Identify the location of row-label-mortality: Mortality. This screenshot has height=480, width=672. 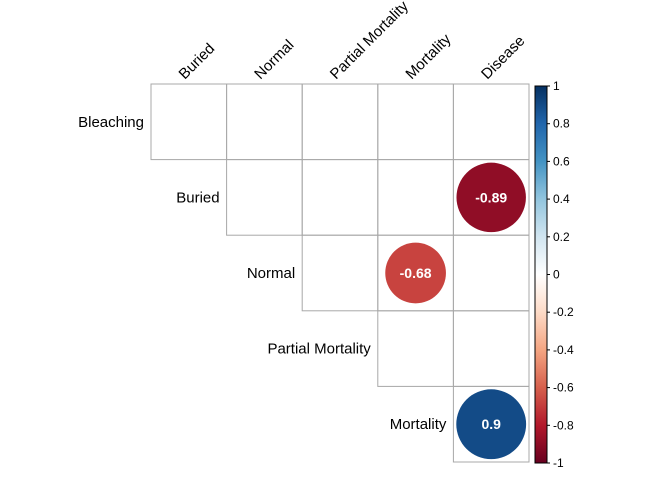
(418, 424).